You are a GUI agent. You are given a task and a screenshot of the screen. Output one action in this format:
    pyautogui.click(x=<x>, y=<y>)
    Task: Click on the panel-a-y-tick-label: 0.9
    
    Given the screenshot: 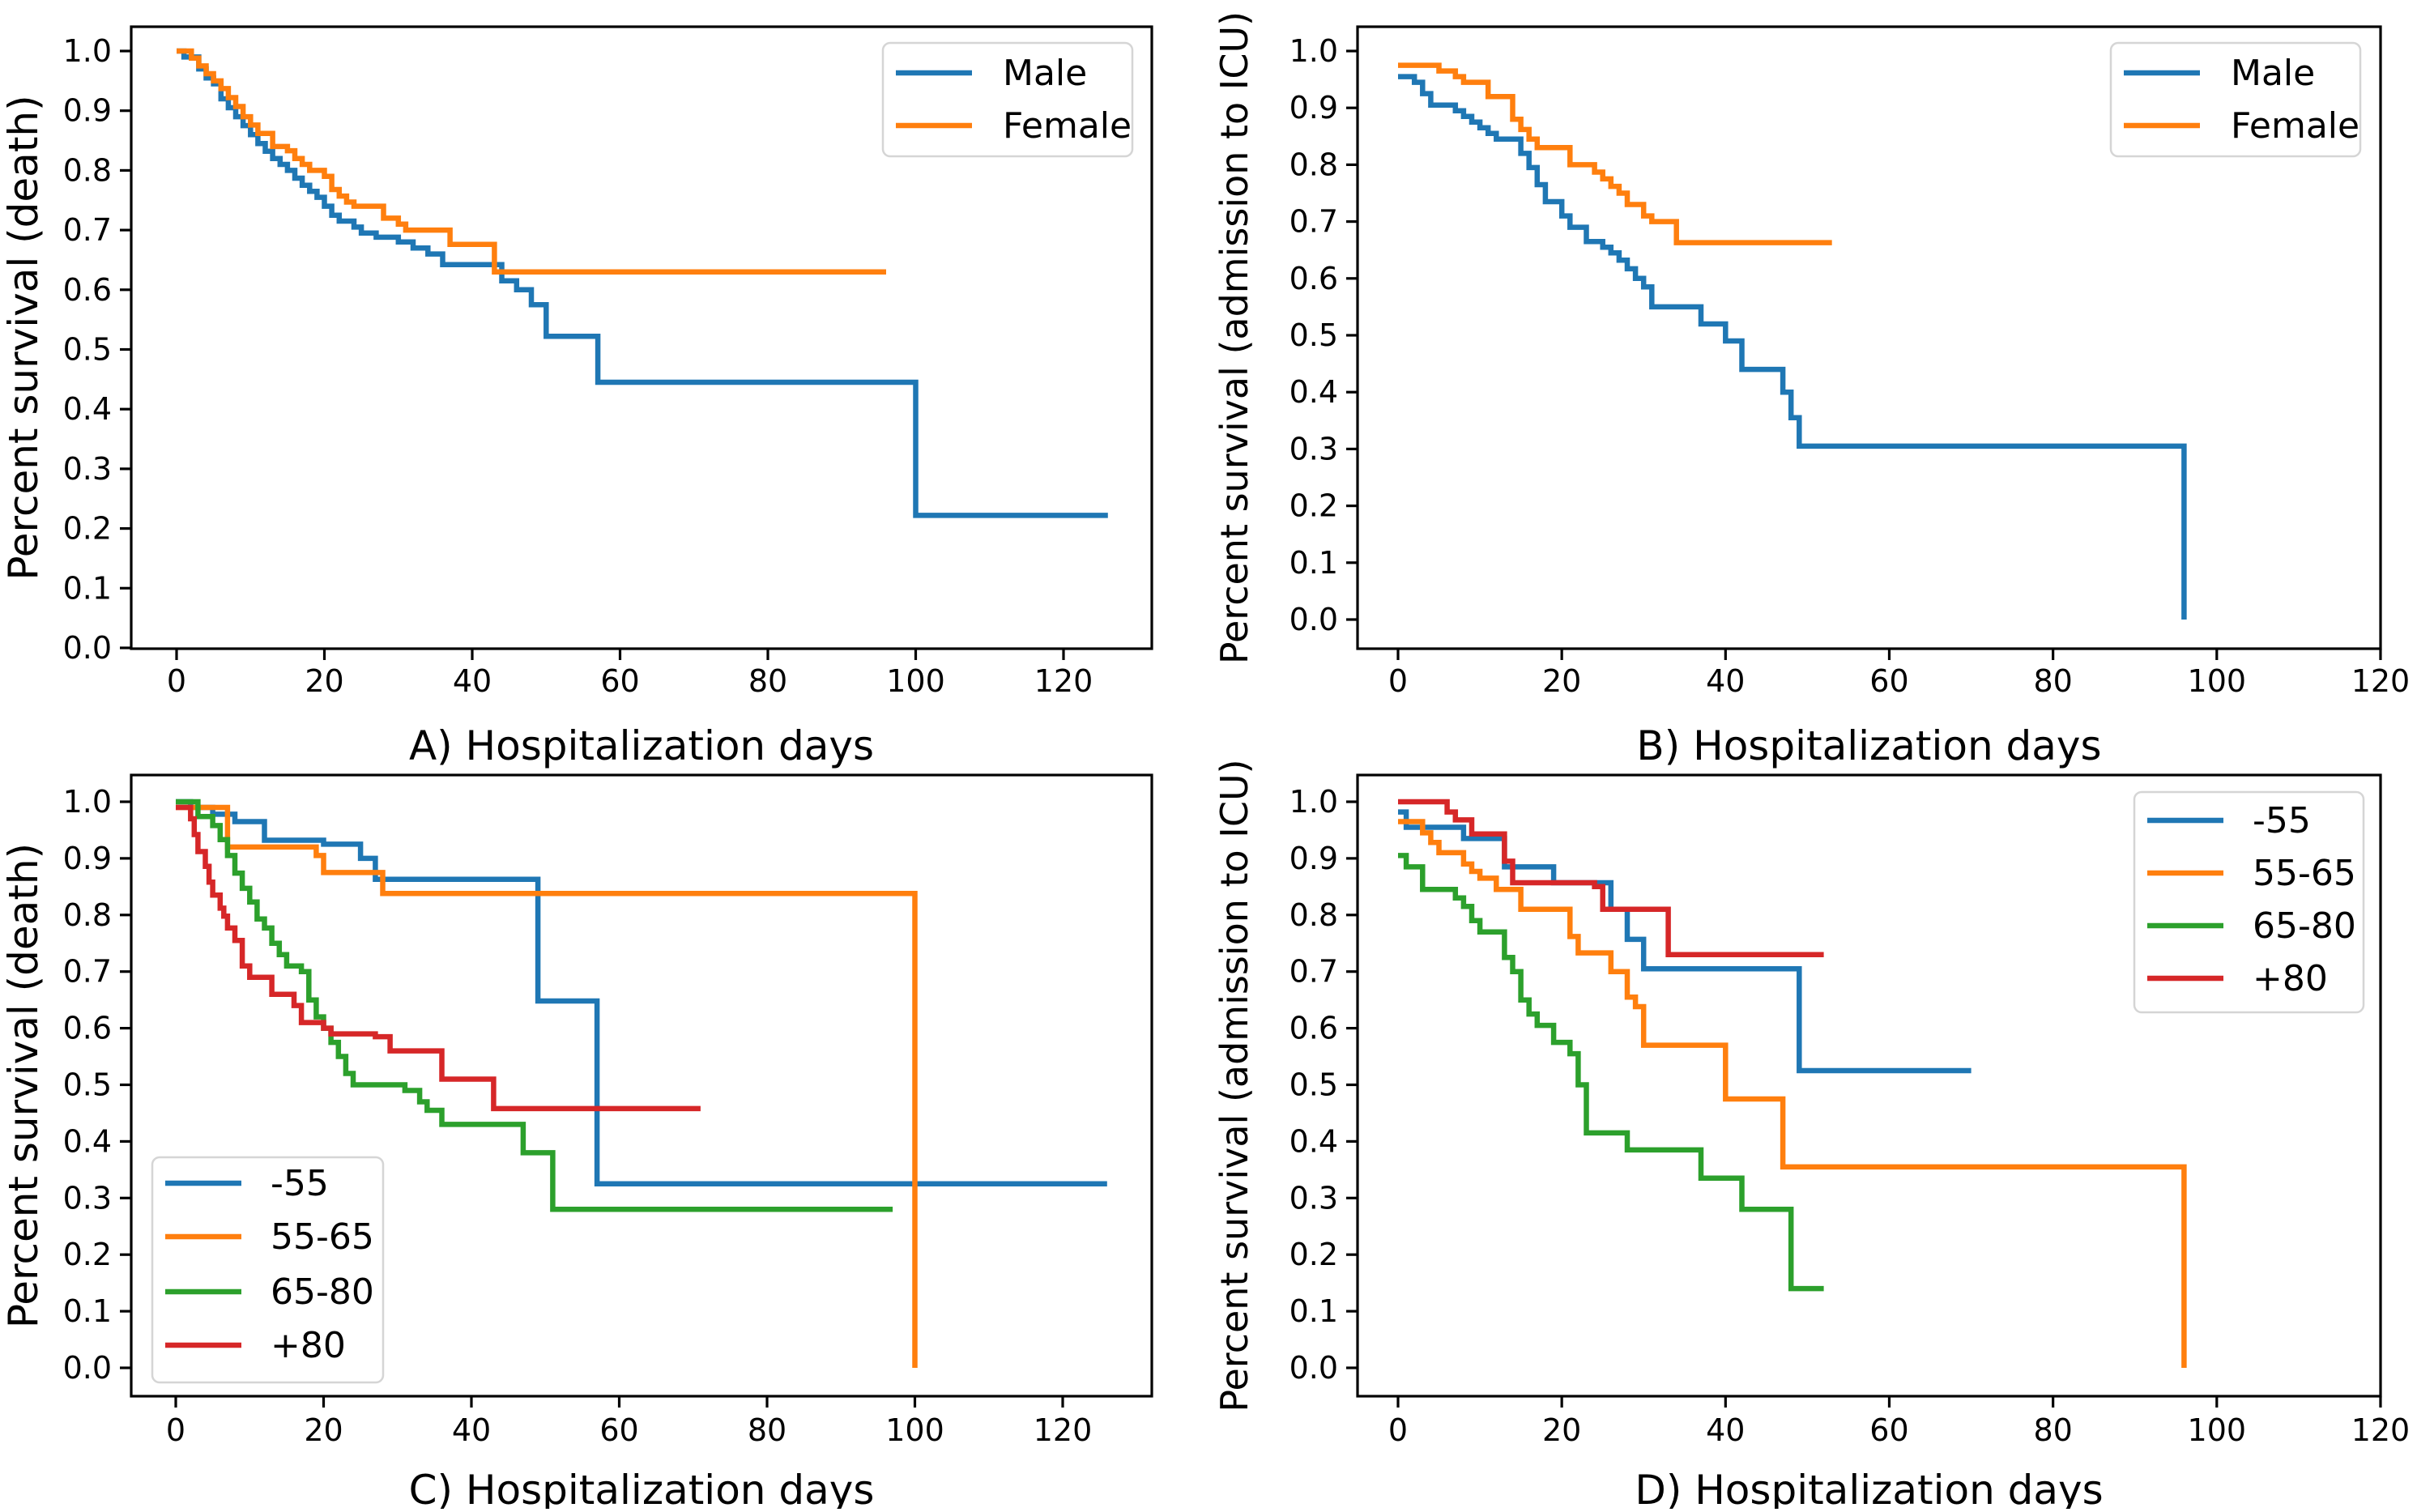 What is the action you would take?
    pyautogui.click(x=87, y=111)
    